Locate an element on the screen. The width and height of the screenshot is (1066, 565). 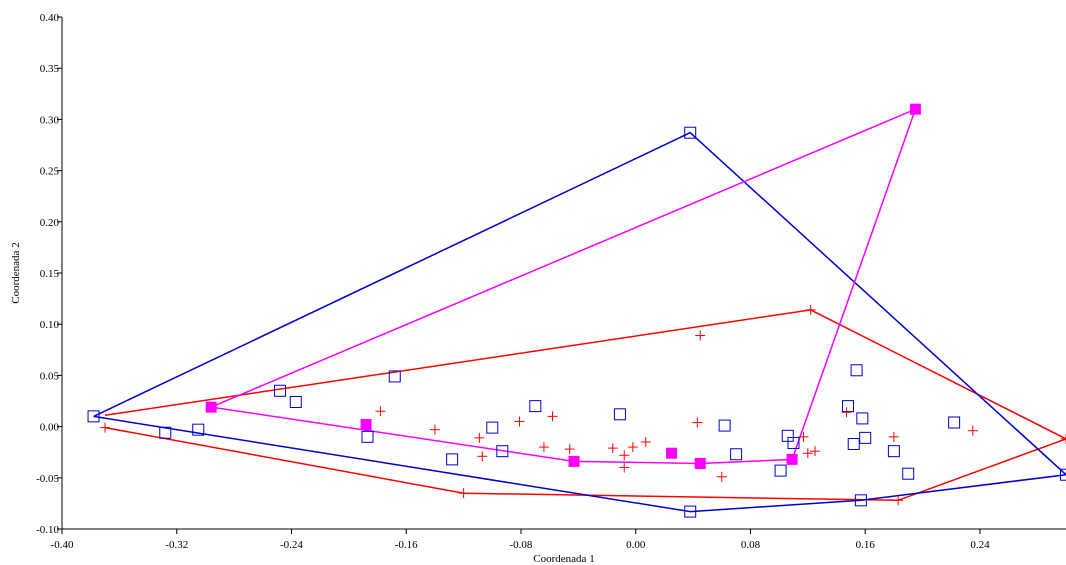
x-tick-label: 0.00 is located at coordinates (636, 545).